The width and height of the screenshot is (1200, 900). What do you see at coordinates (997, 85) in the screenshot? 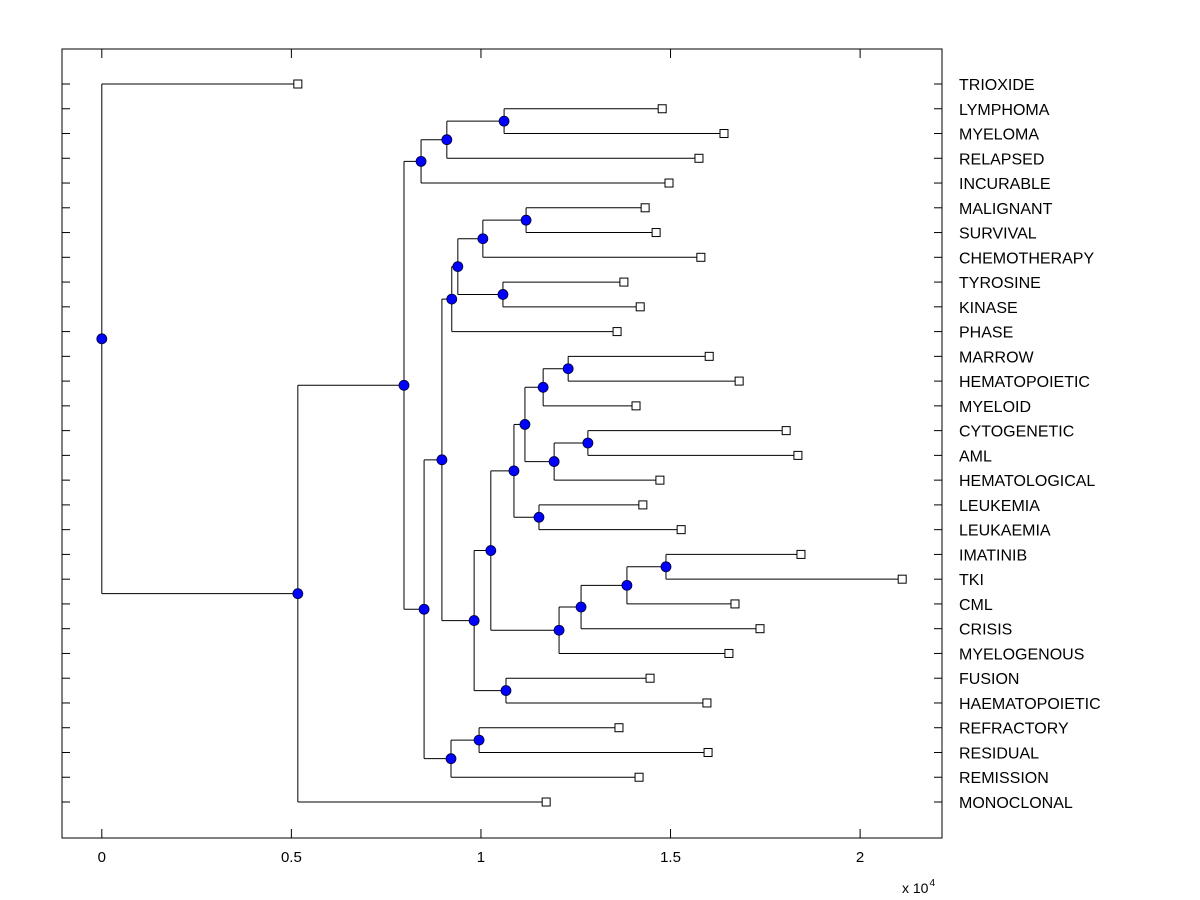
I see `leaf-label: TRIOXIDE` at bounding box center [997, 85].